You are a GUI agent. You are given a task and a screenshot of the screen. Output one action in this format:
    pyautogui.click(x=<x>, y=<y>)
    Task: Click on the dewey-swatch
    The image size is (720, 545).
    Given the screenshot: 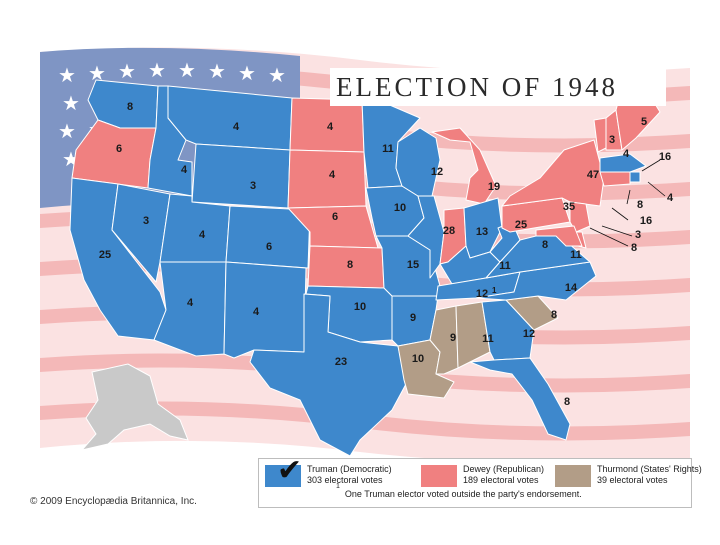 What is the action you would take?
    pyautogui.click(x=439, y=476)
    